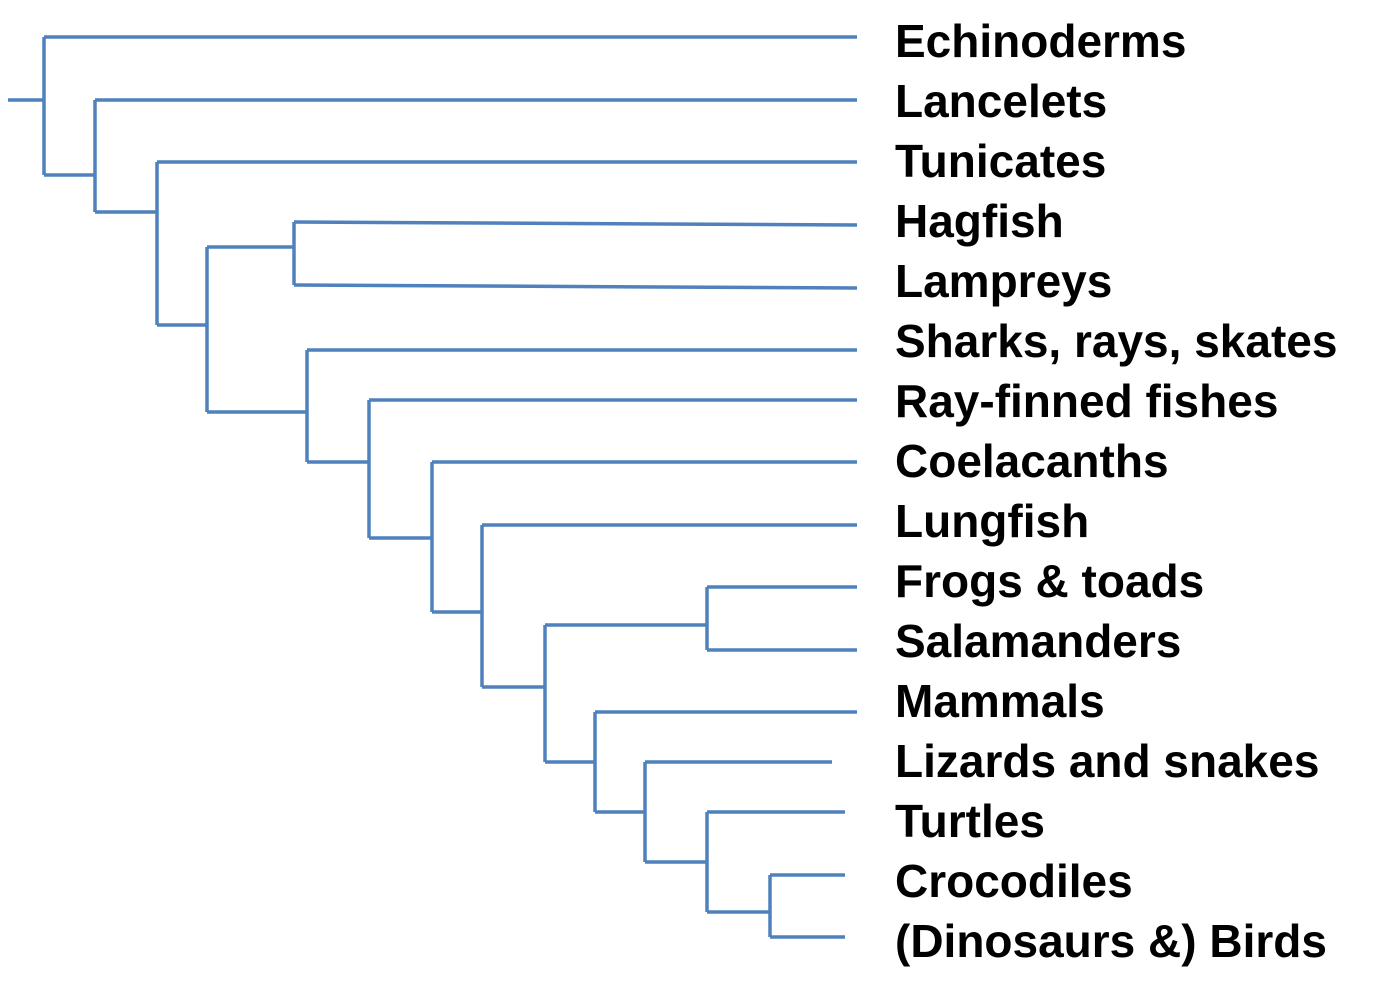  Describe the element at coordinates (1001, 101) in the screenshot. I see `taxon-label-lancelets: Lancelets` at that location.